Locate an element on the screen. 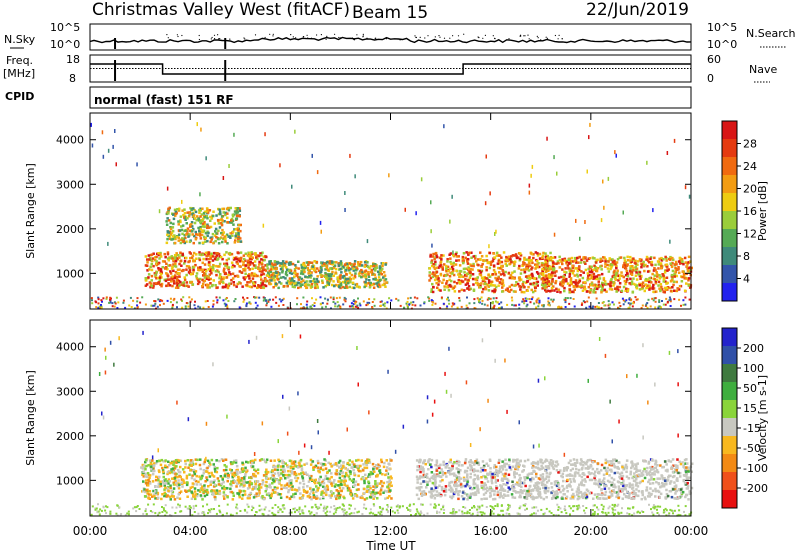 The image size is (800, 554). colorbar-tick-label: 4 is located at coordinates (746, 279).